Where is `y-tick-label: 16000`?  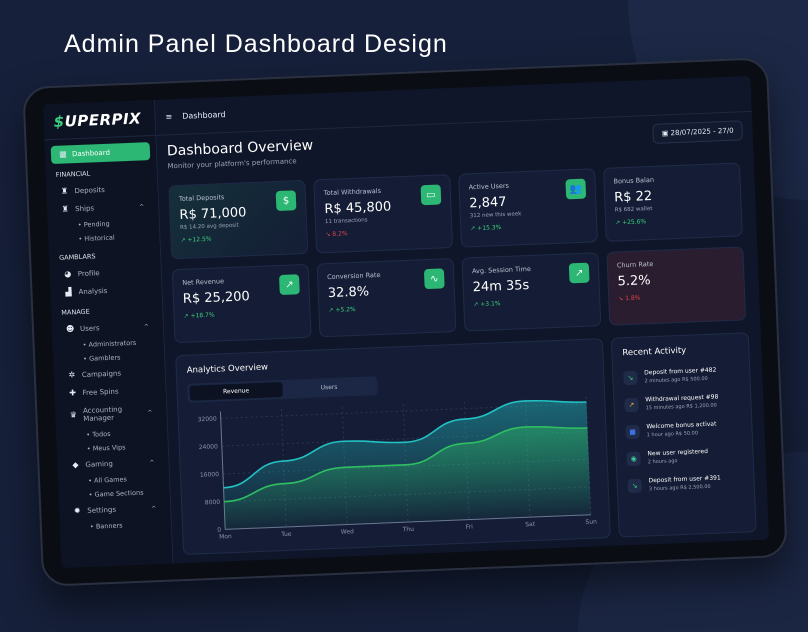 y-tick-label: 16000 is located at coordinates (210, 475).